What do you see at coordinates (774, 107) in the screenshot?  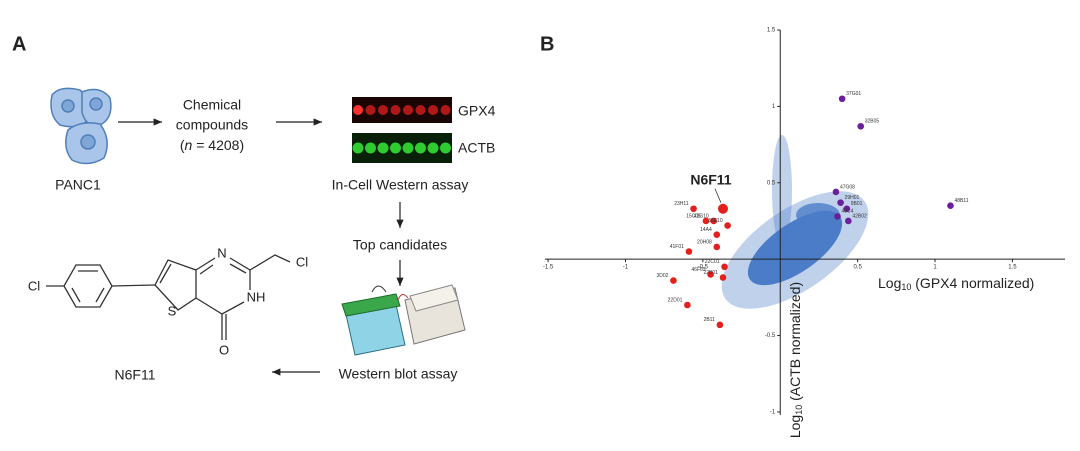 I see `y-tick-label: 1` at bounding box center [774, 107].